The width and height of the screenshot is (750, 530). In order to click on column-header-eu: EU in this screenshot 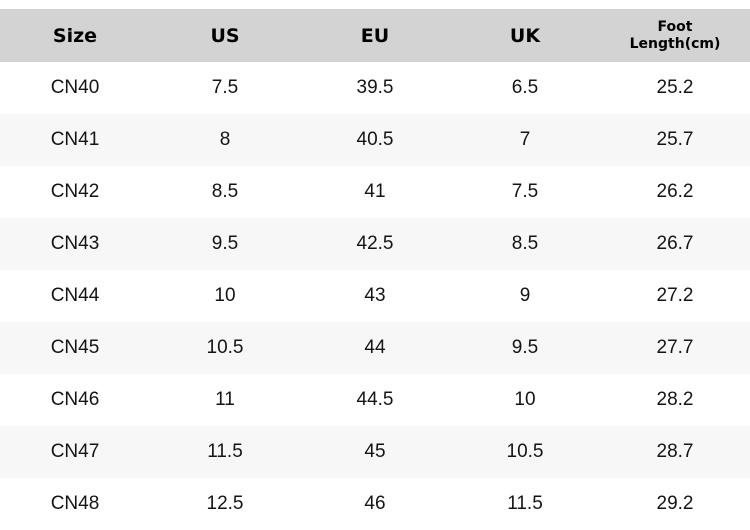, I will do `click(375, 35)`.